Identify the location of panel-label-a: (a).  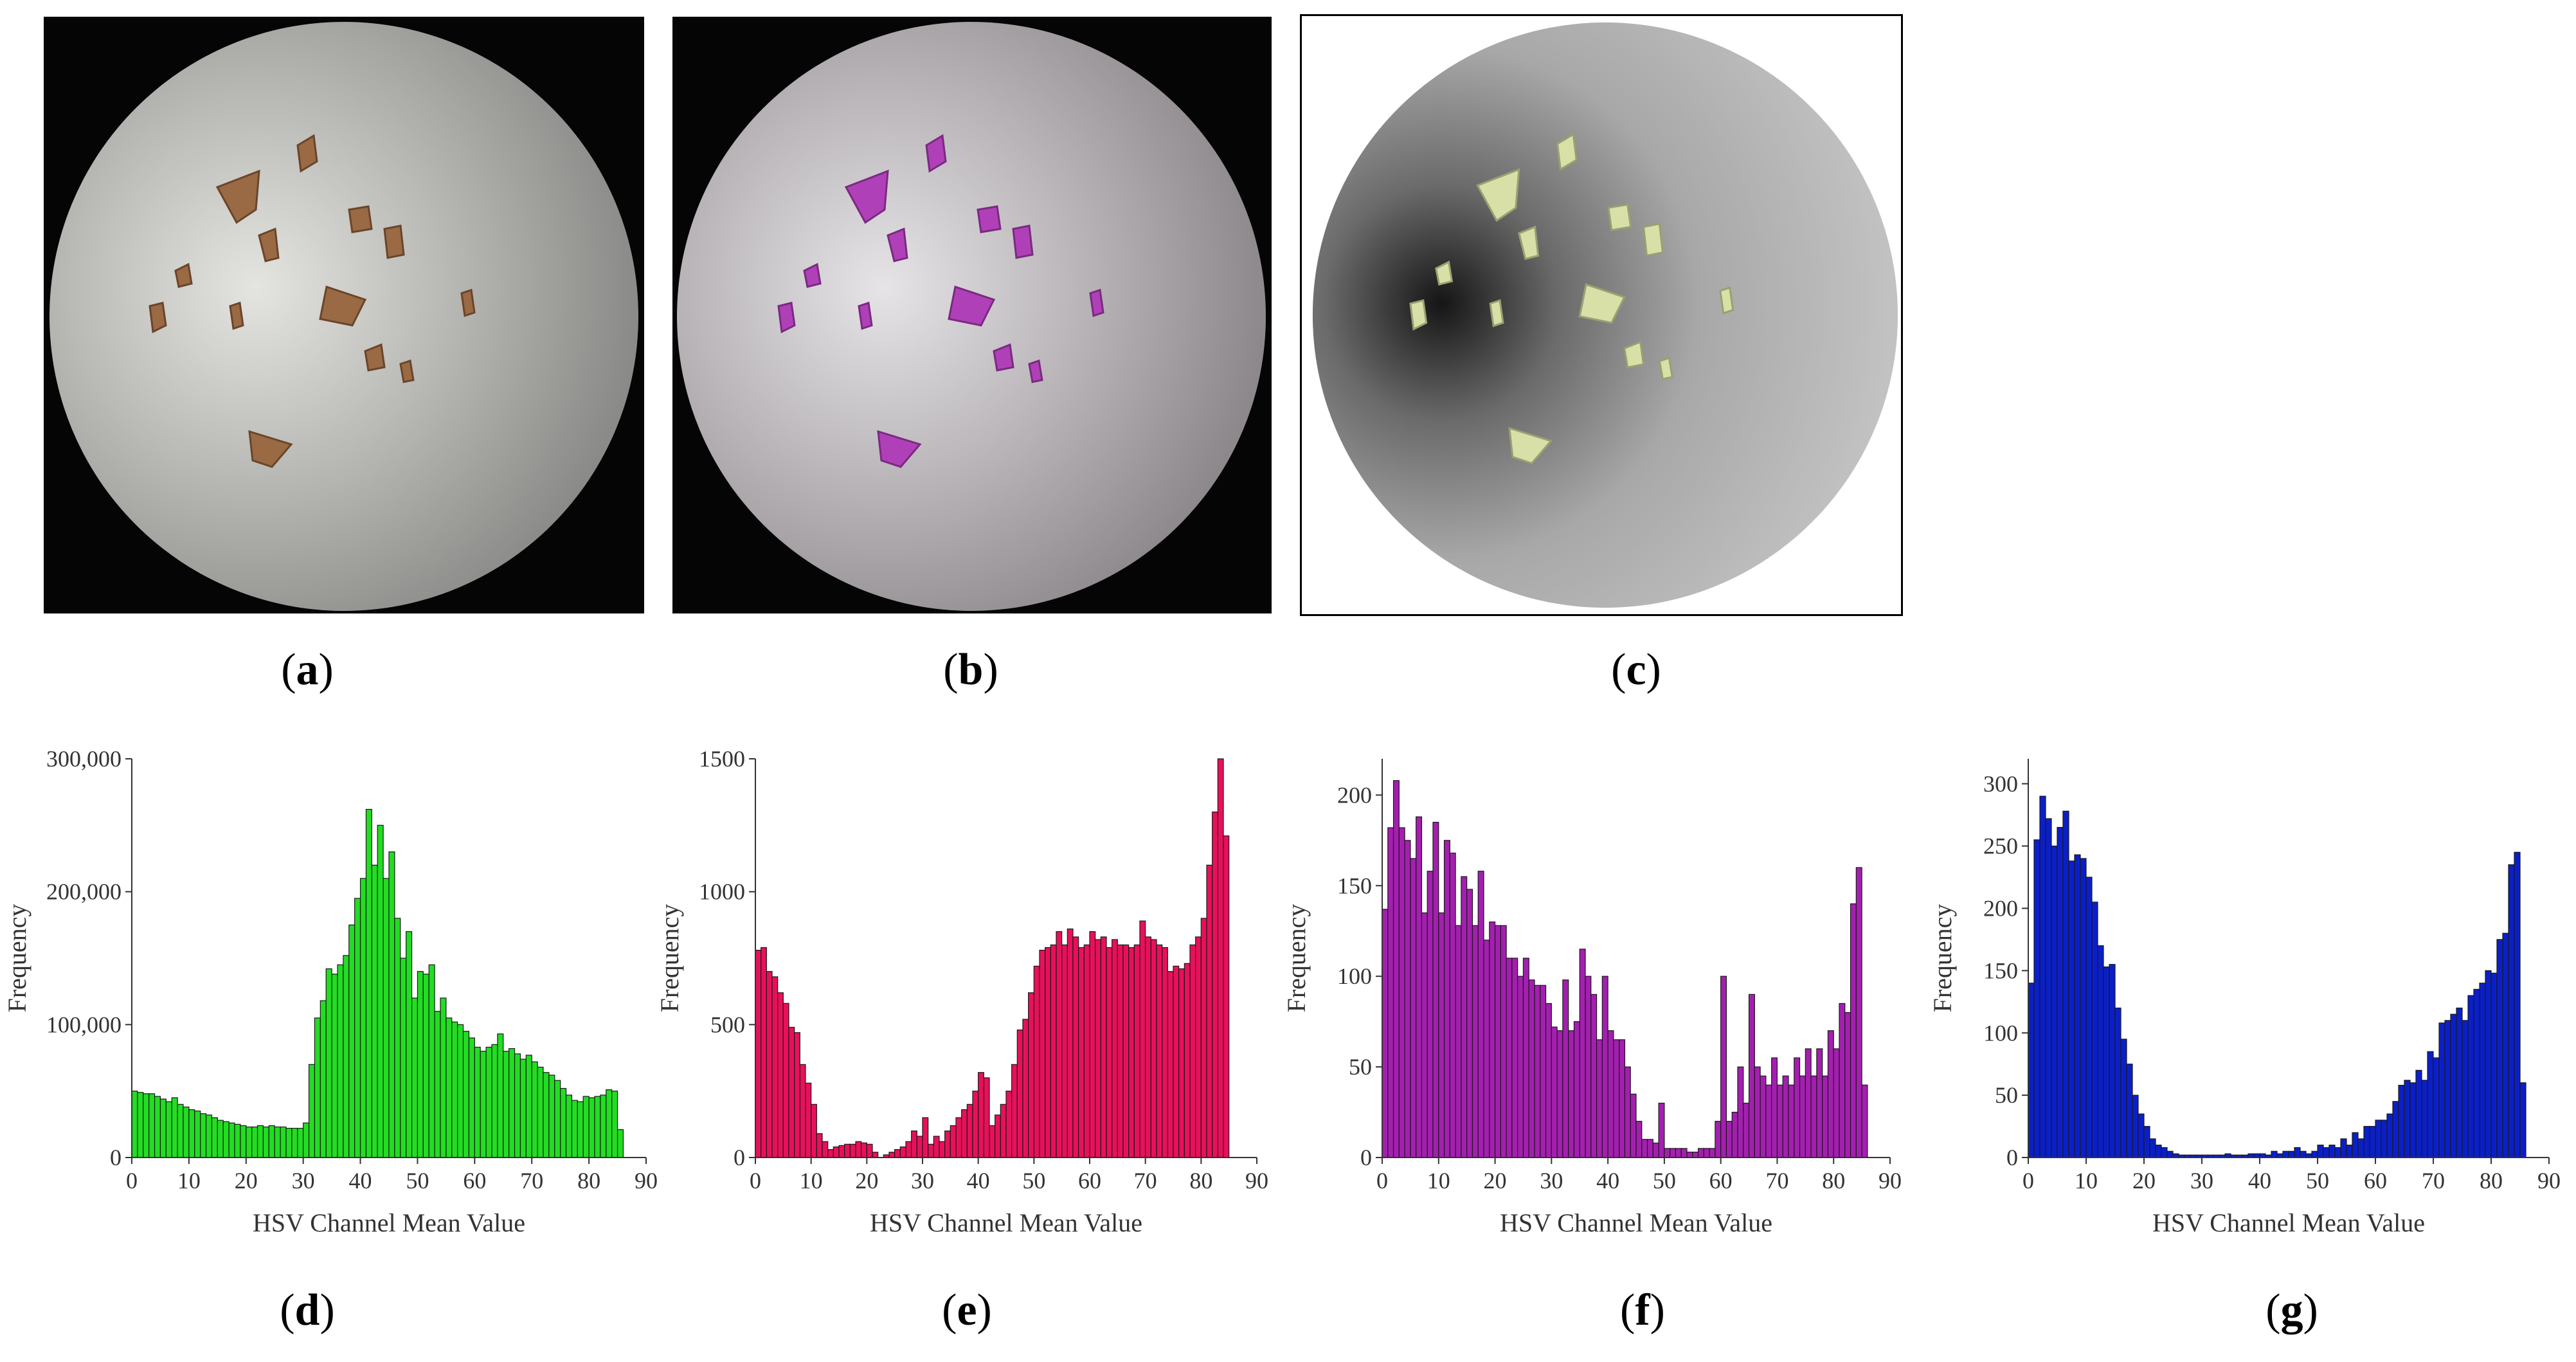
(307, 670).